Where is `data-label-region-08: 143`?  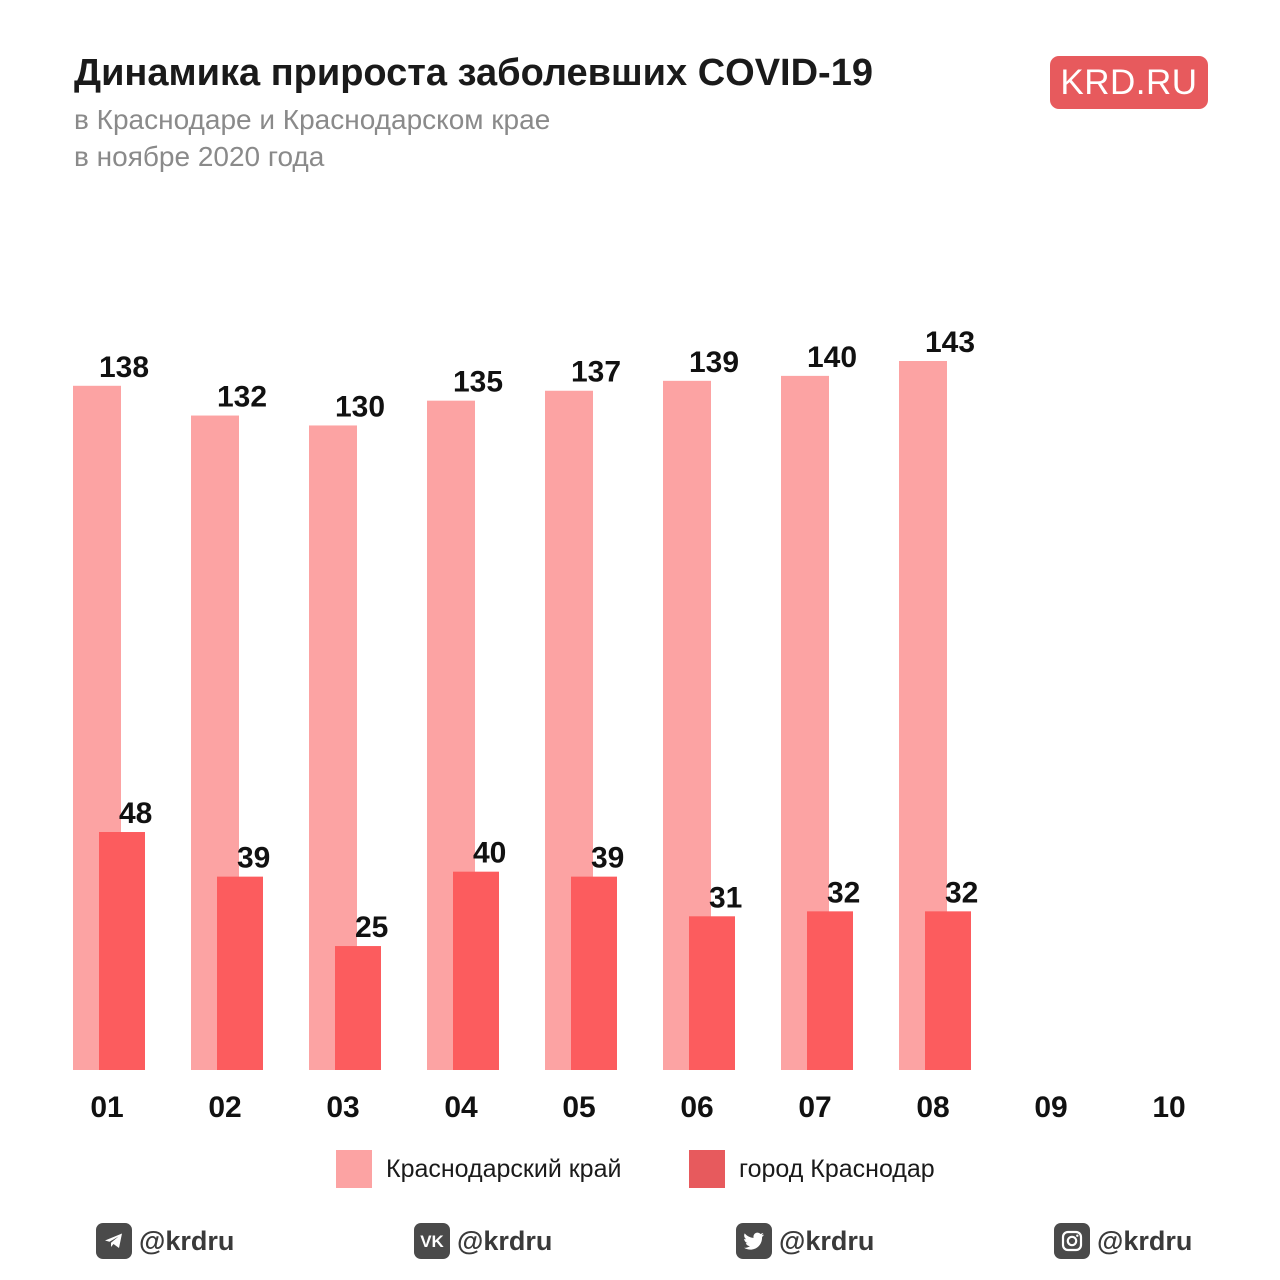
data-label-region-08: 143 is located at coordinates (950, 342).